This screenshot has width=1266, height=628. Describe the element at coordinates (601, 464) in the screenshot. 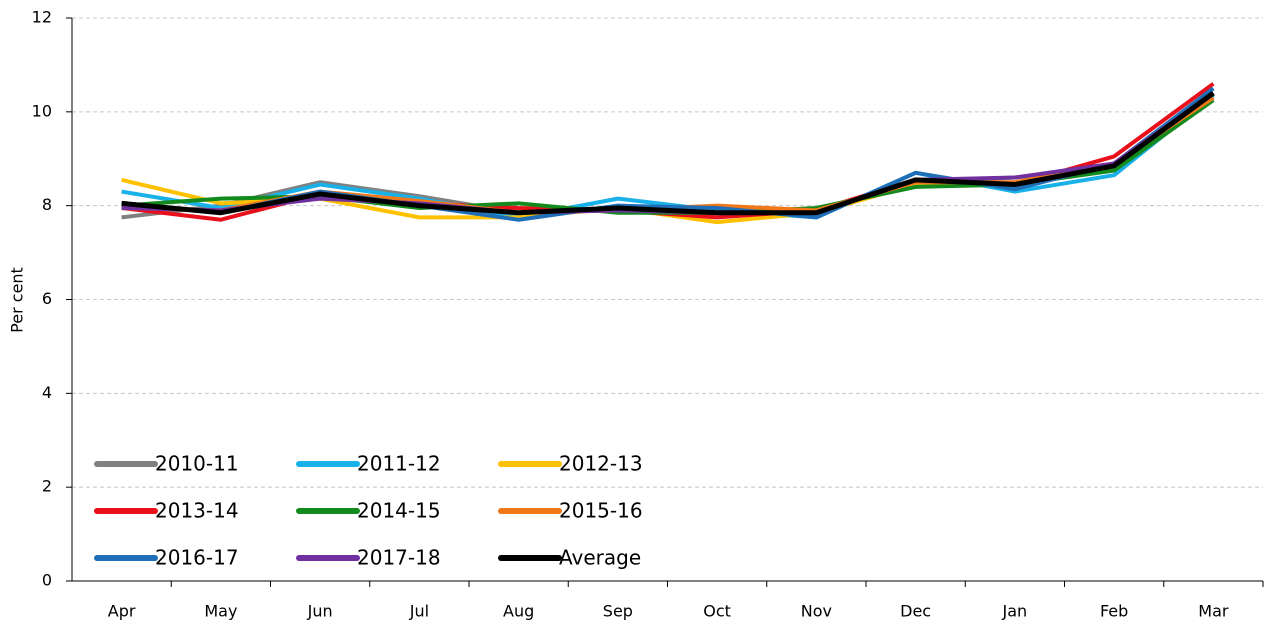

I see `legend-label: 2012-13` at that location.